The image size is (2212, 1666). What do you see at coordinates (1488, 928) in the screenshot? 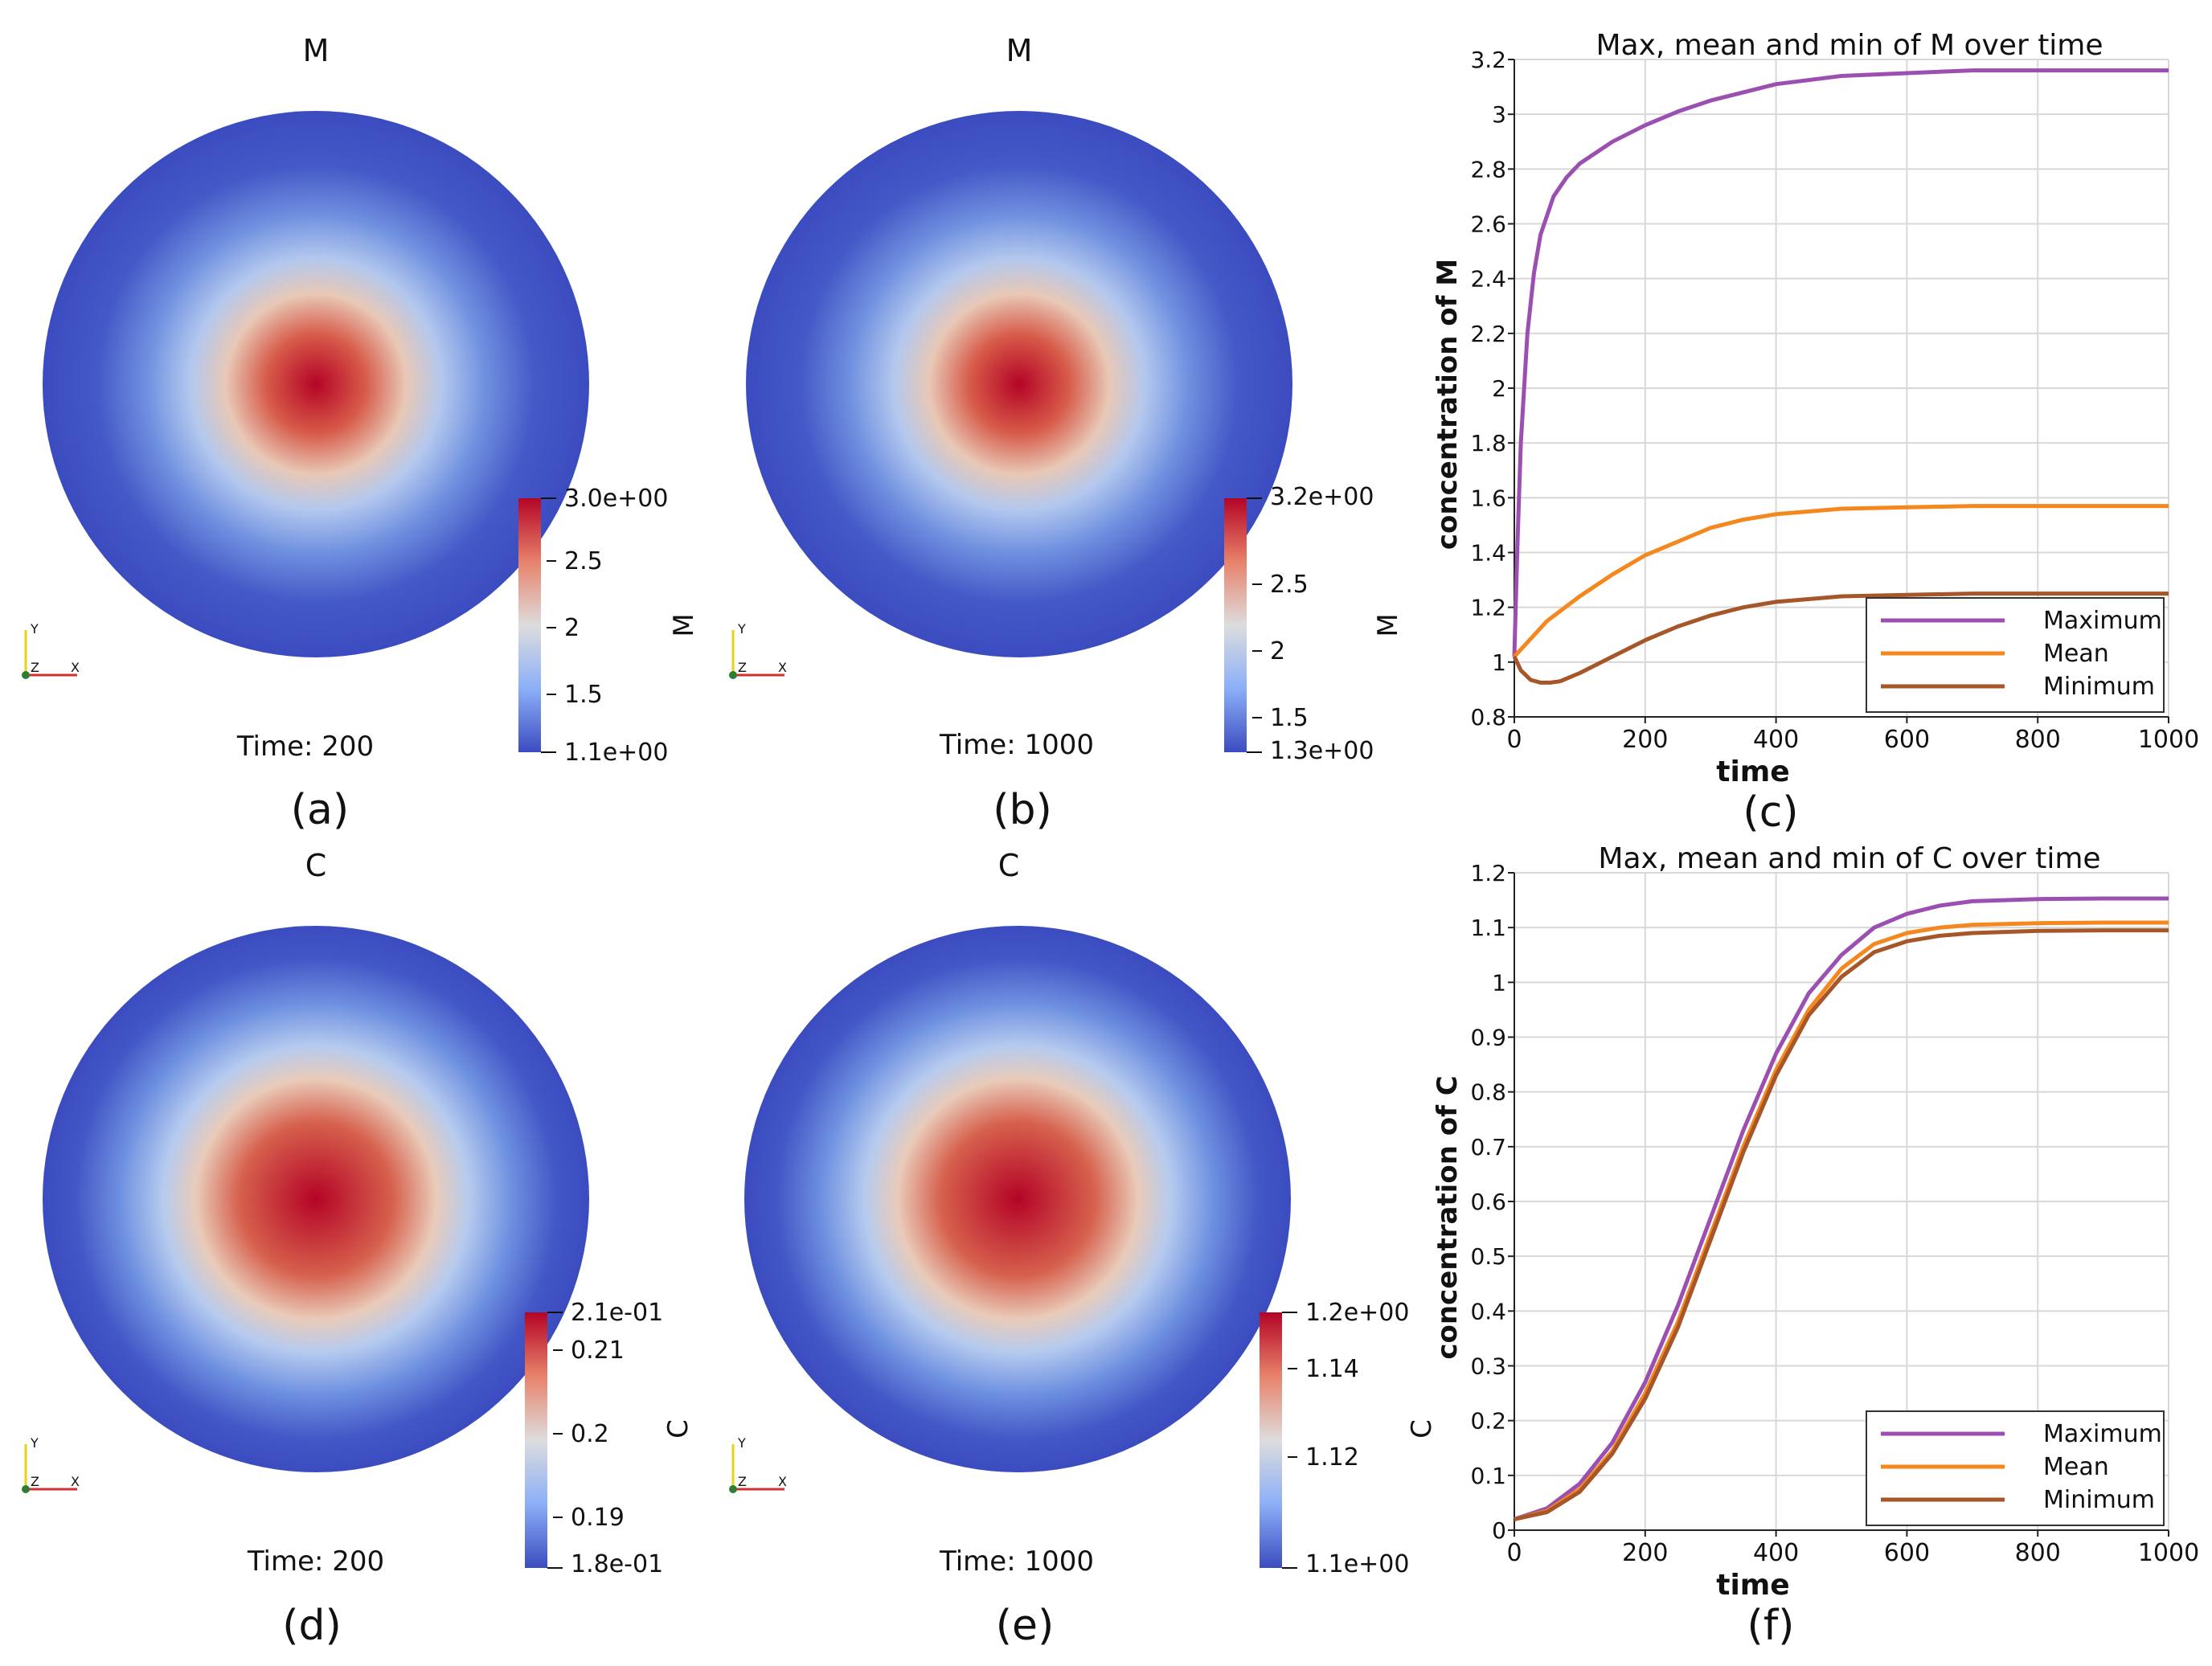
I see `y-tick-label: 1.1` at bounding box center [1488, 928].